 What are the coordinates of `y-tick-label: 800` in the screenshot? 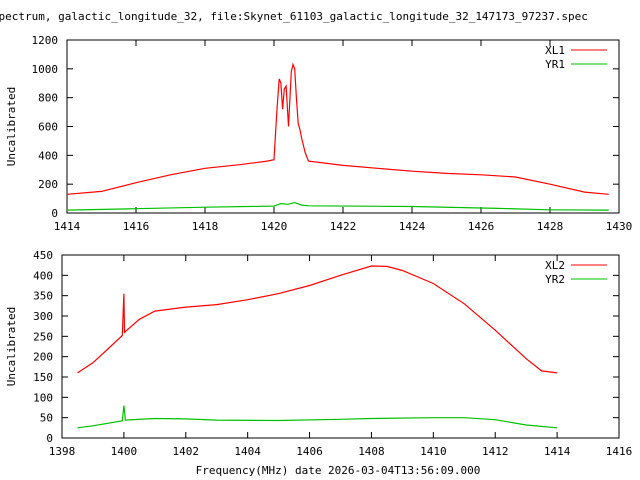 It's located at (48, 98).